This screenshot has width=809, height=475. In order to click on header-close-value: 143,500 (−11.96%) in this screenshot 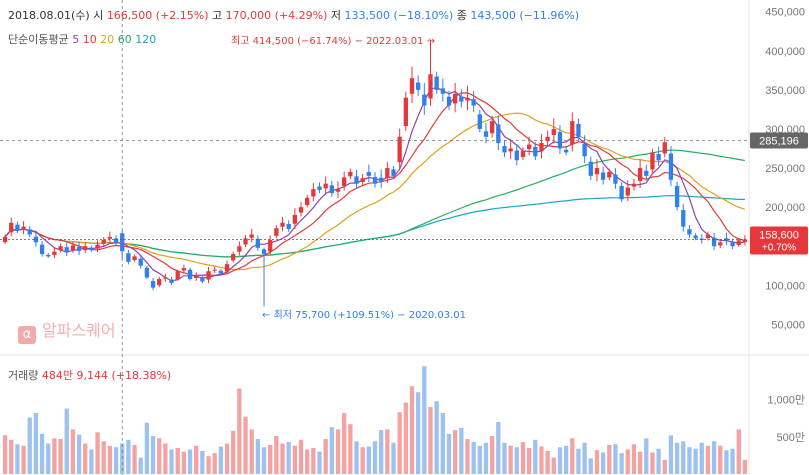, I will do `click(525, 15)`.